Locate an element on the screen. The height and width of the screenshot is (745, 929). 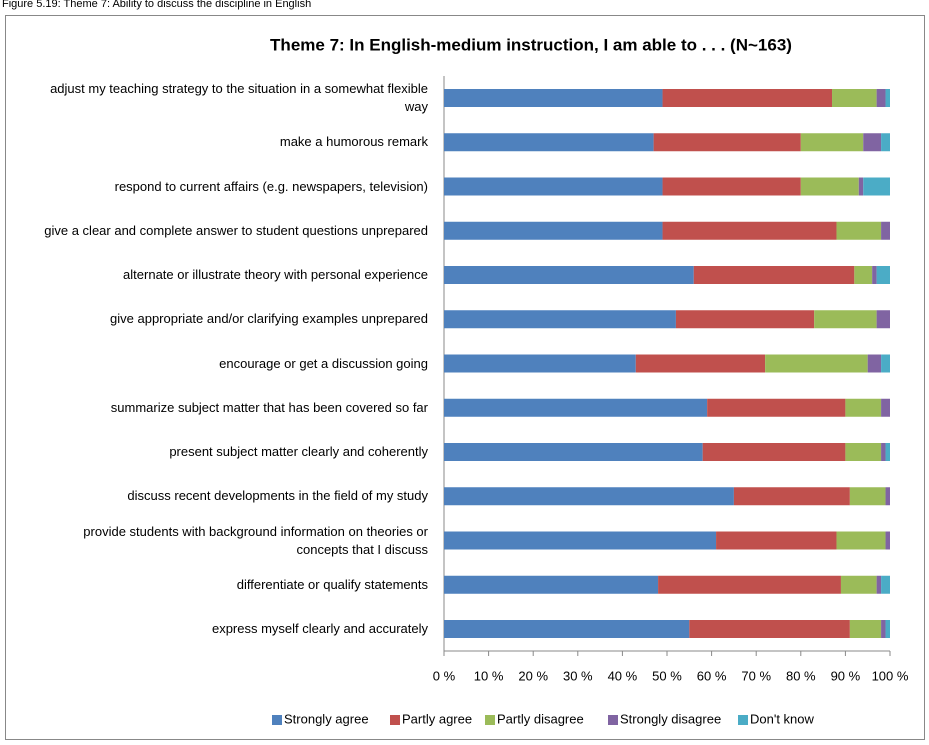
x-tick-label: 30 % is located at coordinates (578, 675).